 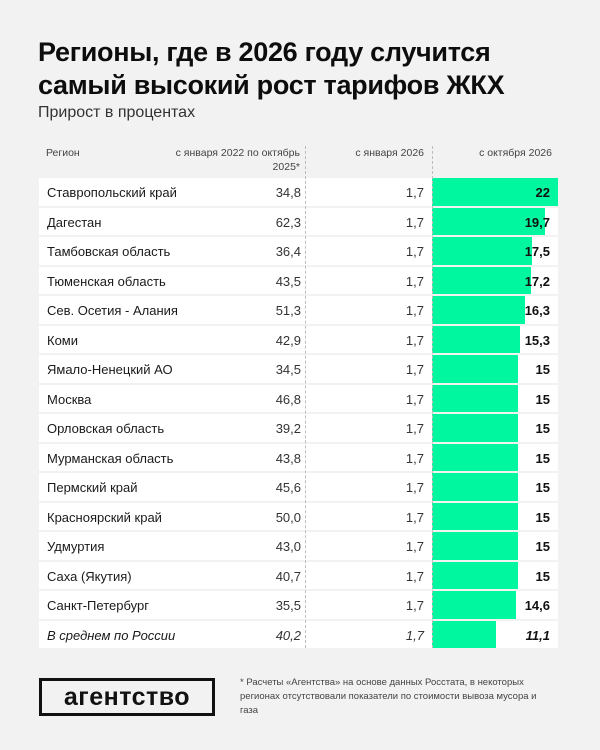 I want to click on table-row: Санкт-Петербург 35,5 1,7 14,6, so click(x=298, y=605).